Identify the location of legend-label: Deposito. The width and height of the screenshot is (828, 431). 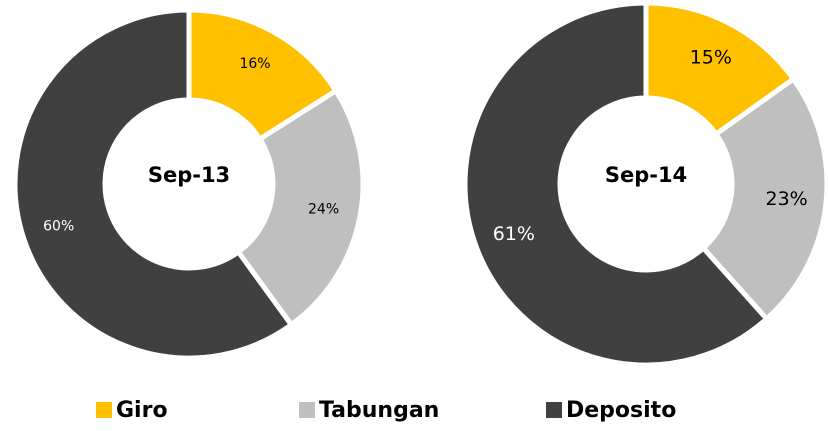
(621, 410).